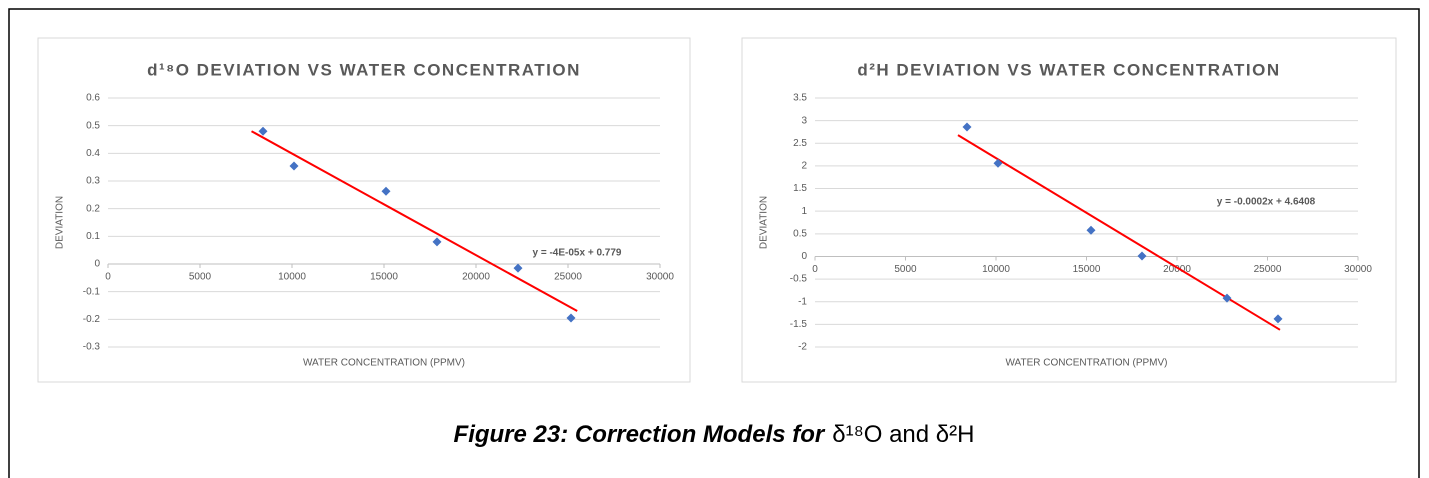 The height and width of the screenshot is (478, 1429). What do you see at coordinates (800, 143) in the screenshot?
I see `y-tick-label: 2.5` at bounding box center [800, 143].